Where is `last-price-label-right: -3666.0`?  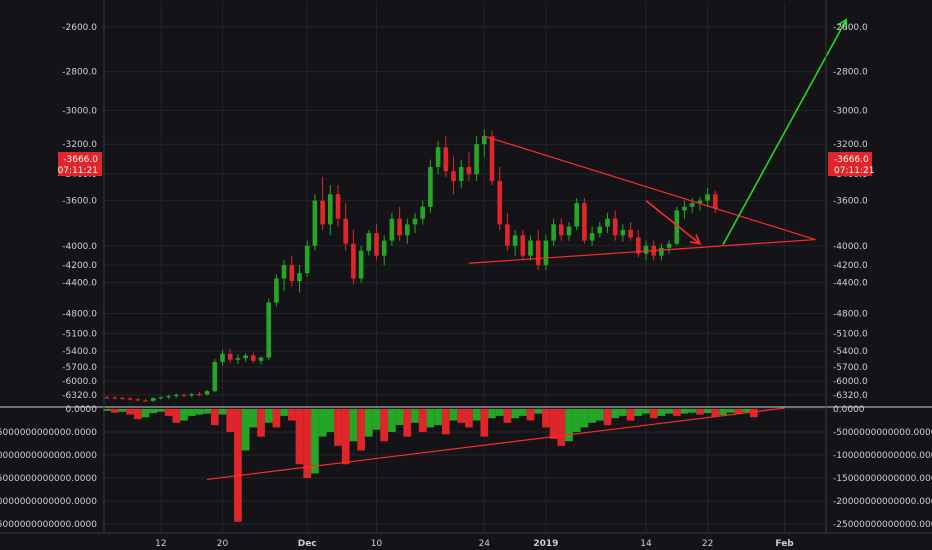 last-price-label-right: -3666.0 is located at coordinates (851, 160).